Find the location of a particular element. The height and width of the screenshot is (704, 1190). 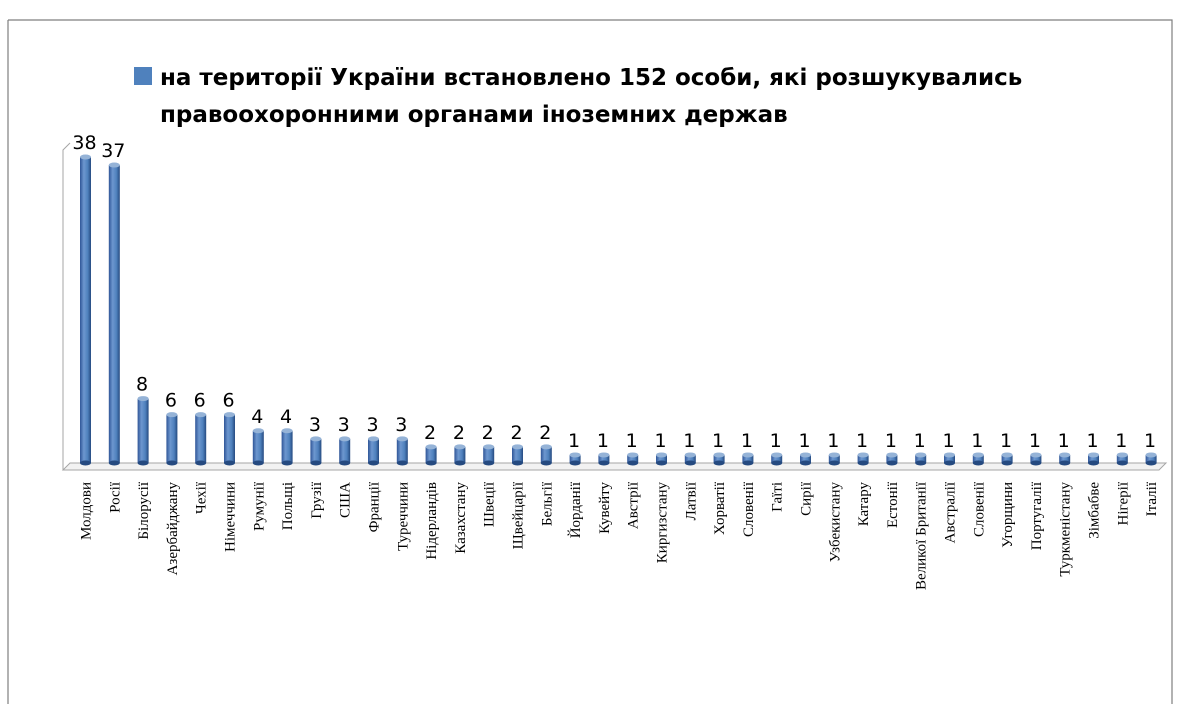

category-label: Чехії is located at coordinates (202, 497).